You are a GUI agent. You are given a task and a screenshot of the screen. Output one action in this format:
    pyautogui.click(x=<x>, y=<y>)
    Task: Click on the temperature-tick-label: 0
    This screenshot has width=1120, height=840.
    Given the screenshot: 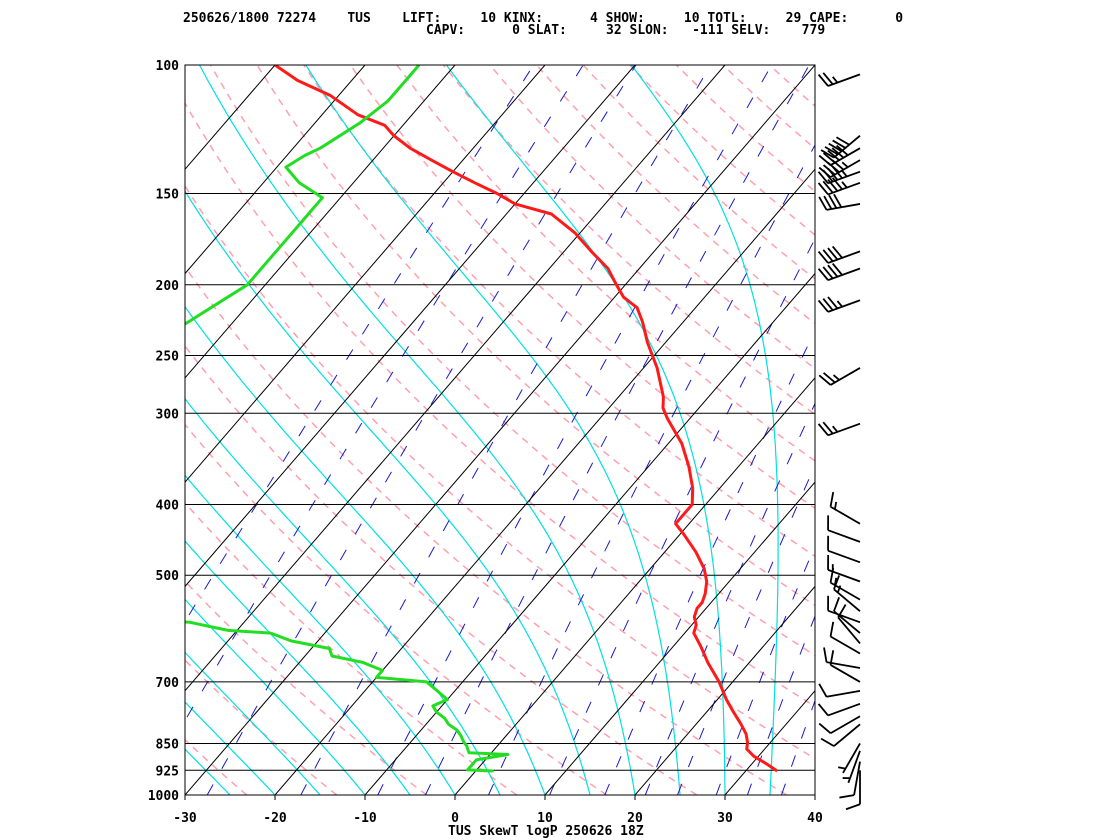 What is the action you would take?
    pyautogui.click(x=455, y=818)
    